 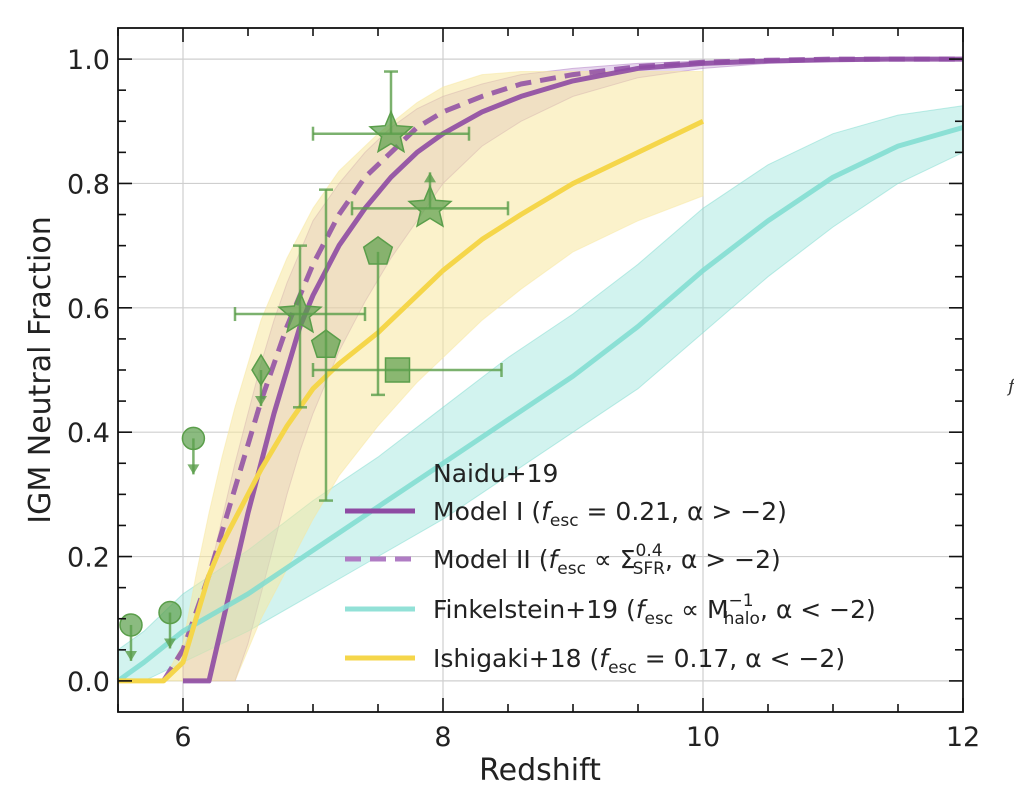 What do you see at coordinates (963, 737) in the screenshot?
I see `x-tick-label: 12` at bounding box center [963, 737].